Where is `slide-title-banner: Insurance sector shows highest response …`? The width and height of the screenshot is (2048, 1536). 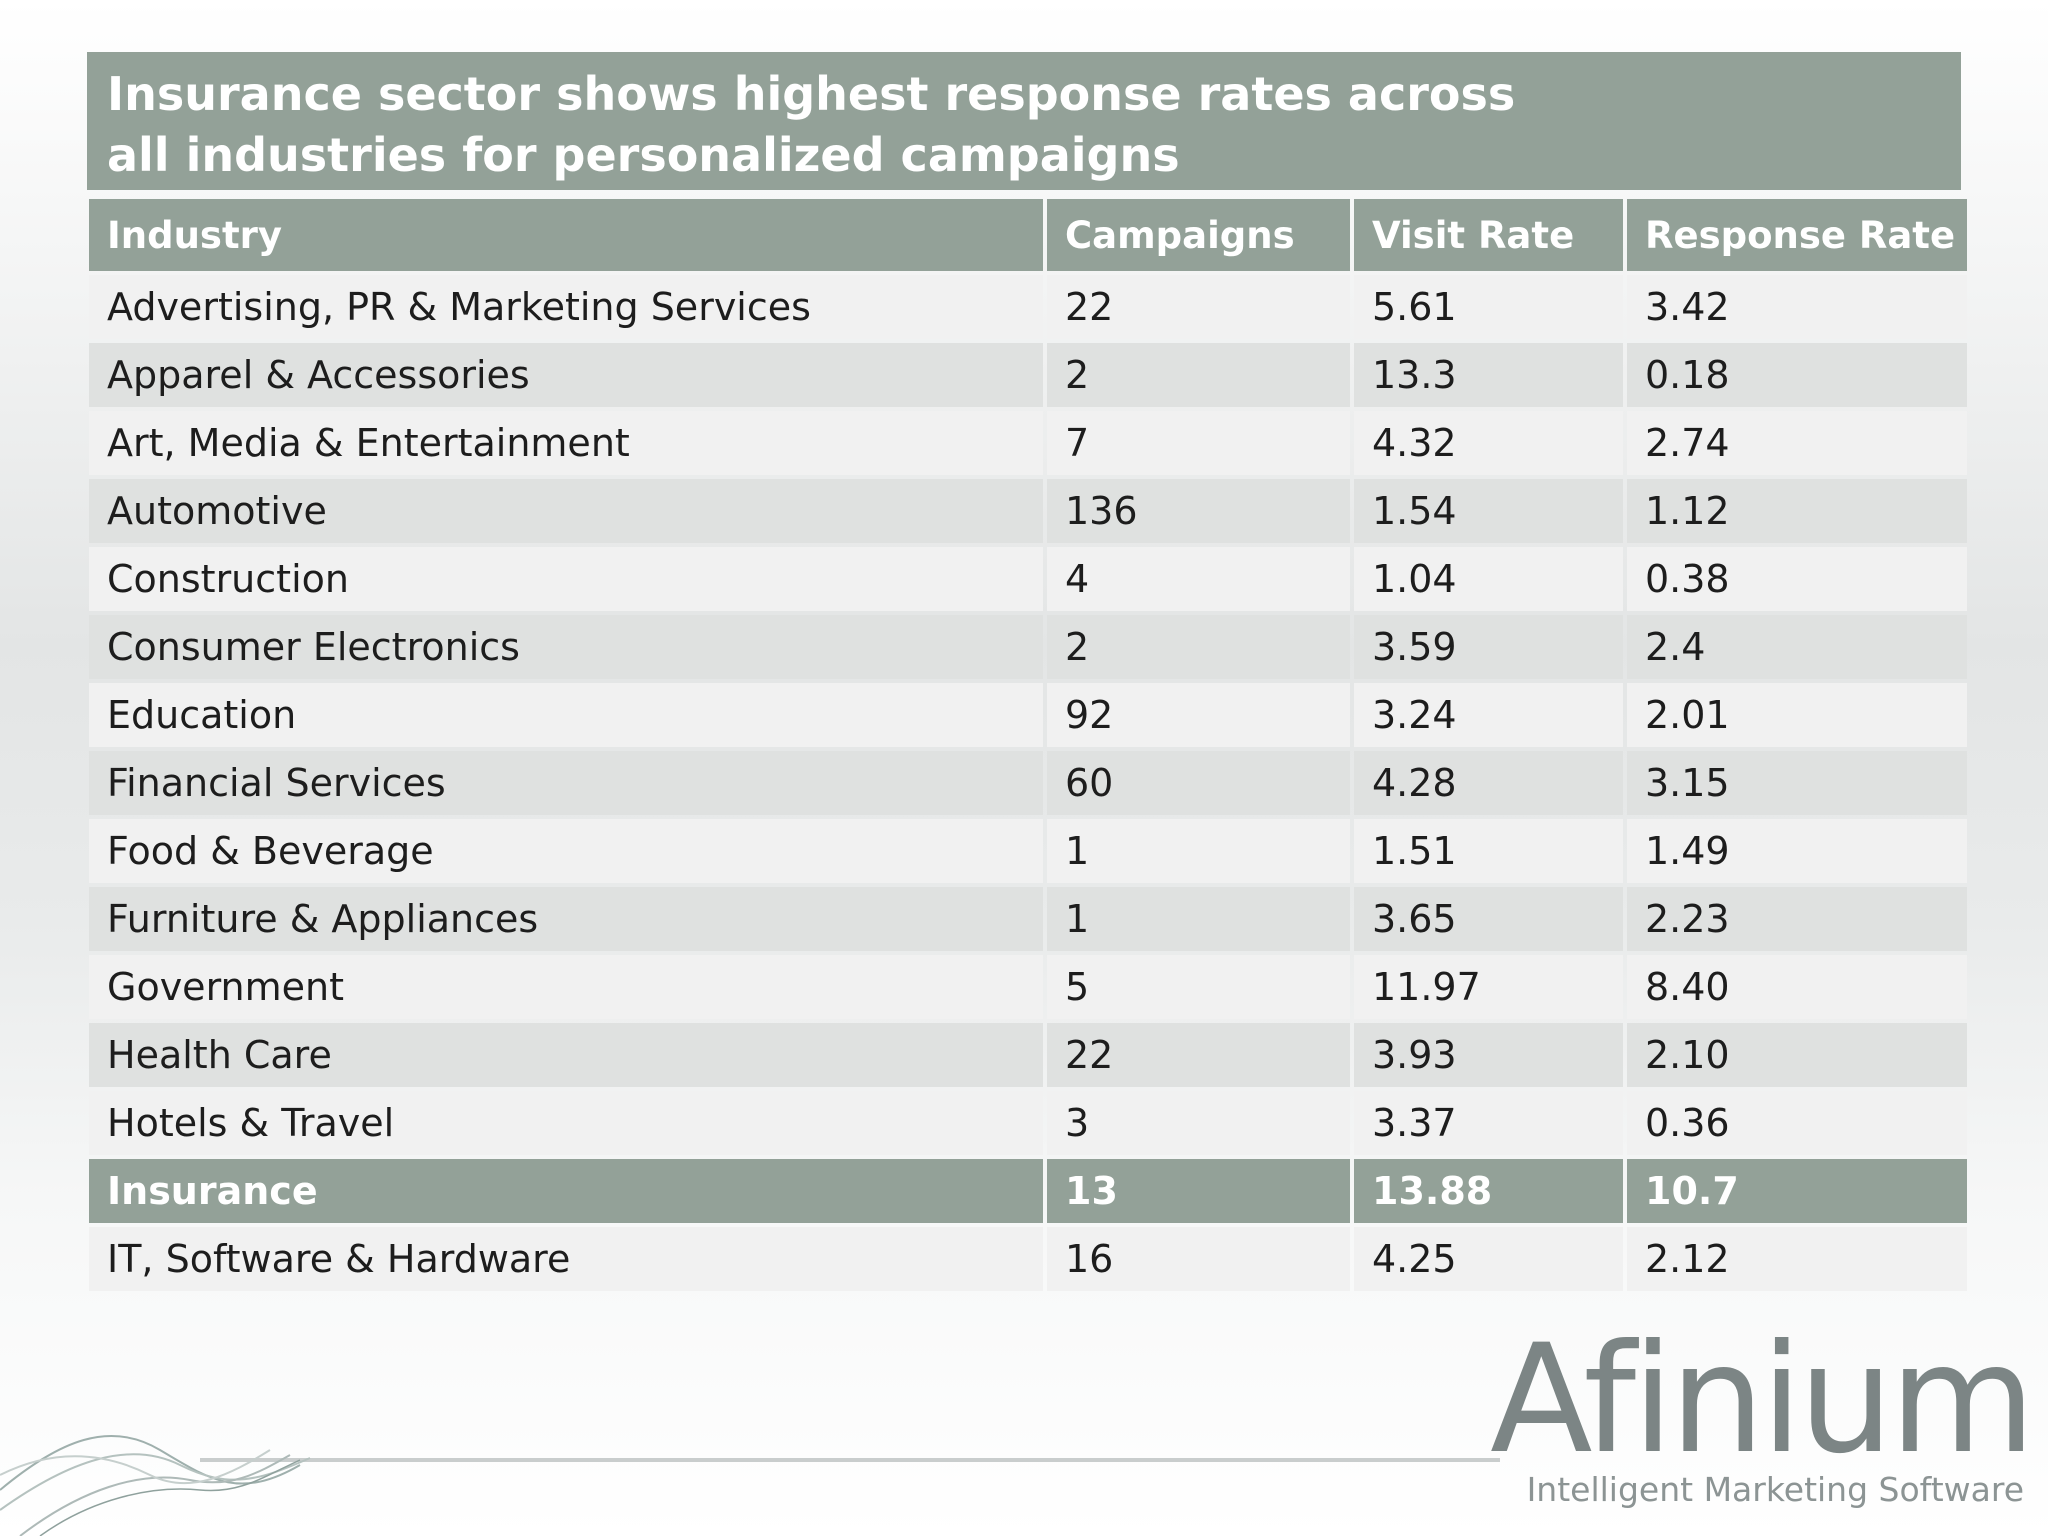
slide-title-banner: Insurance sector shows highest response … is located at coordinates (1024, 121).